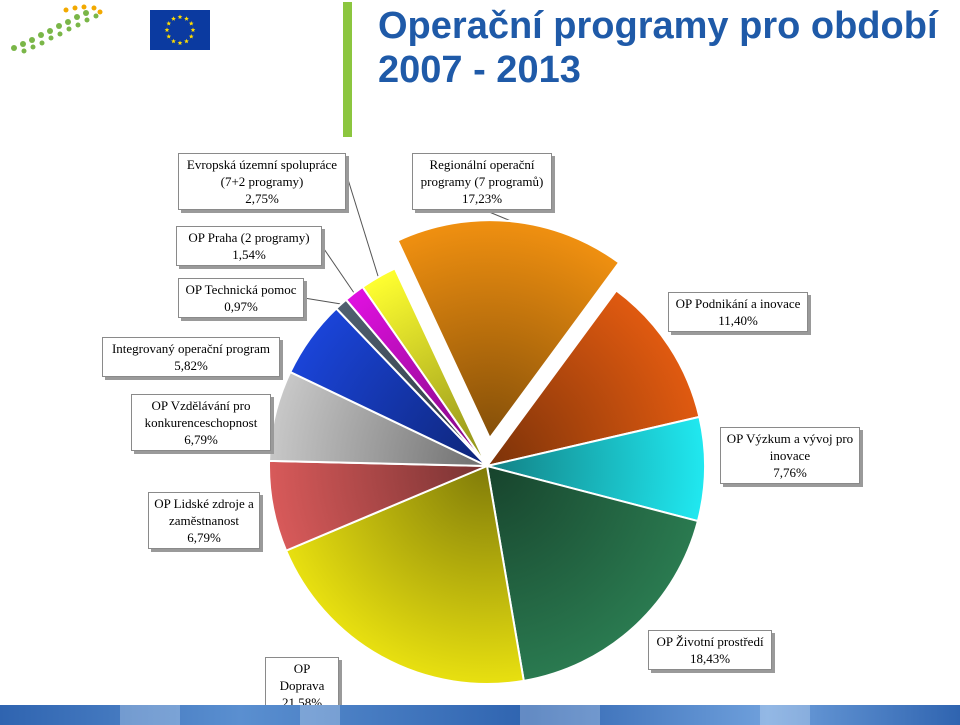  Describe the element at coordinates (302, 677) in the screenshot. I see `slice-label-name: OP Doprava` at that location.